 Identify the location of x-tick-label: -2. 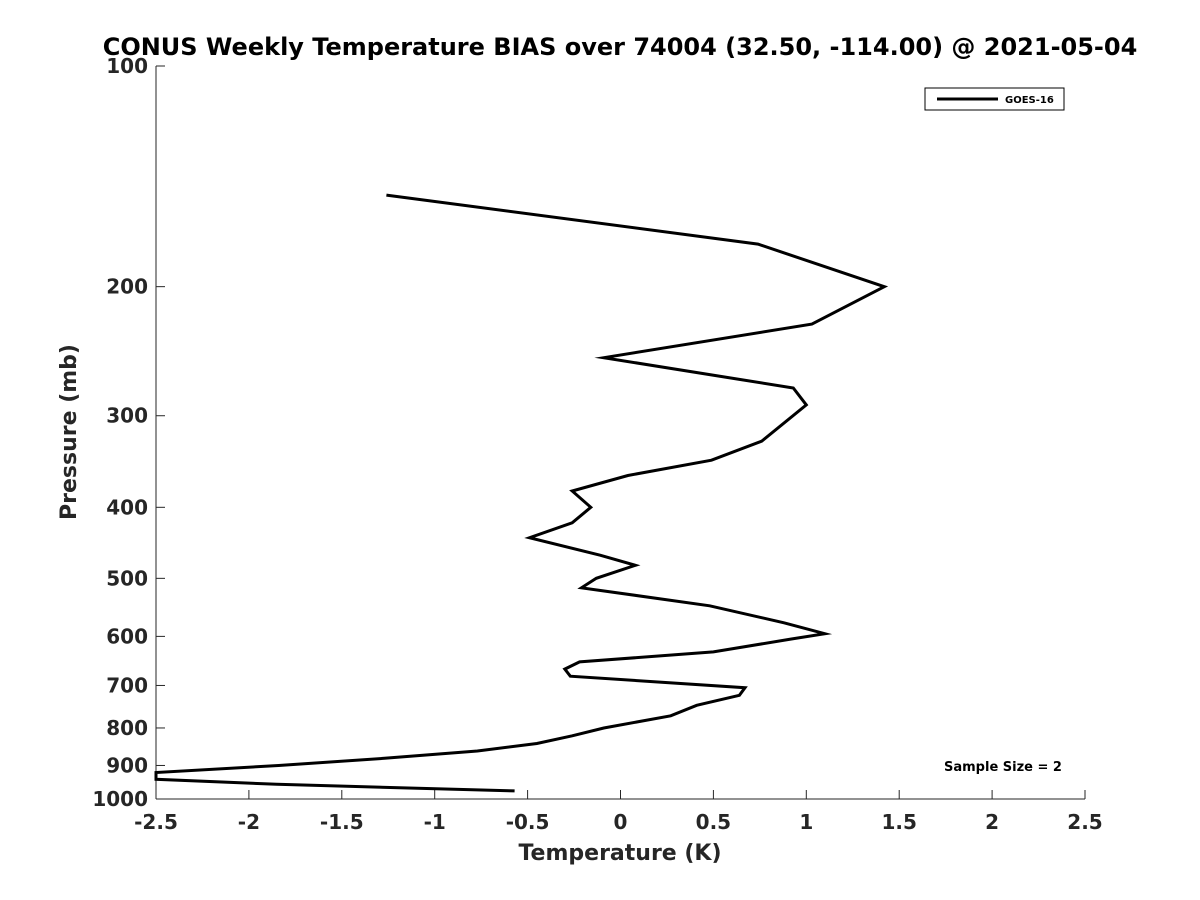
(249, 822).